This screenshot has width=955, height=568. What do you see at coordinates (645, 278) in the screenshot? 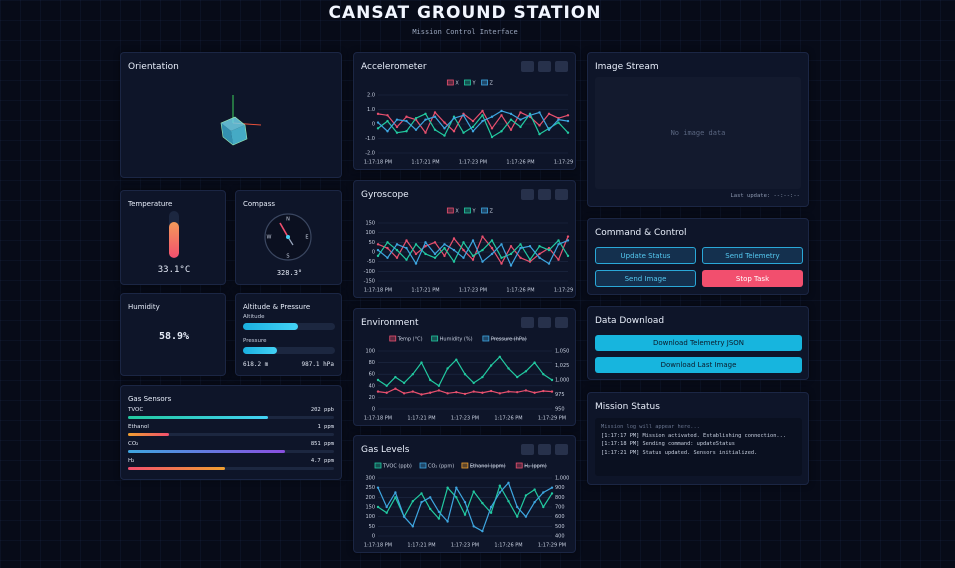
I see `command-button: Send Image` at bounding box center [645, 278].